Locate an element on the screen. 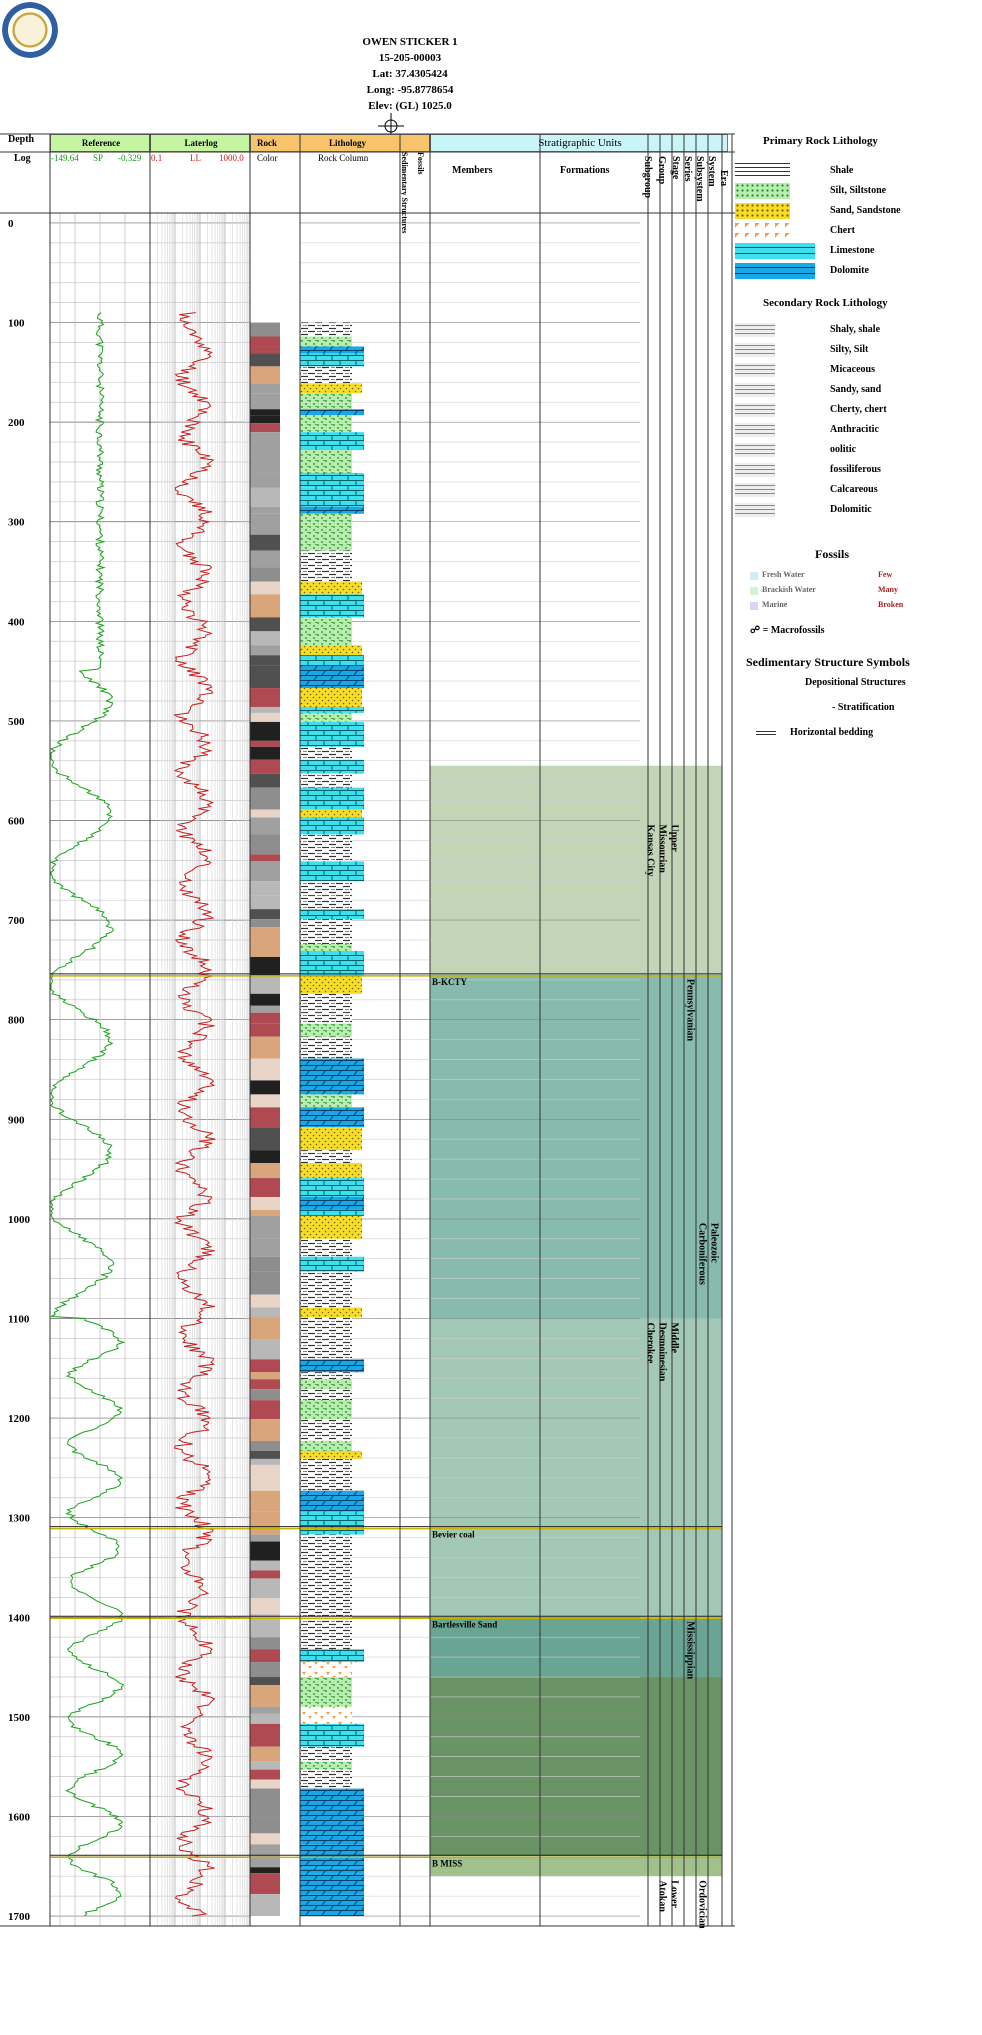 The height and width of the screenshot is (2035, 982). horizontal-bedding-icon is located at coordinates (766, 733).